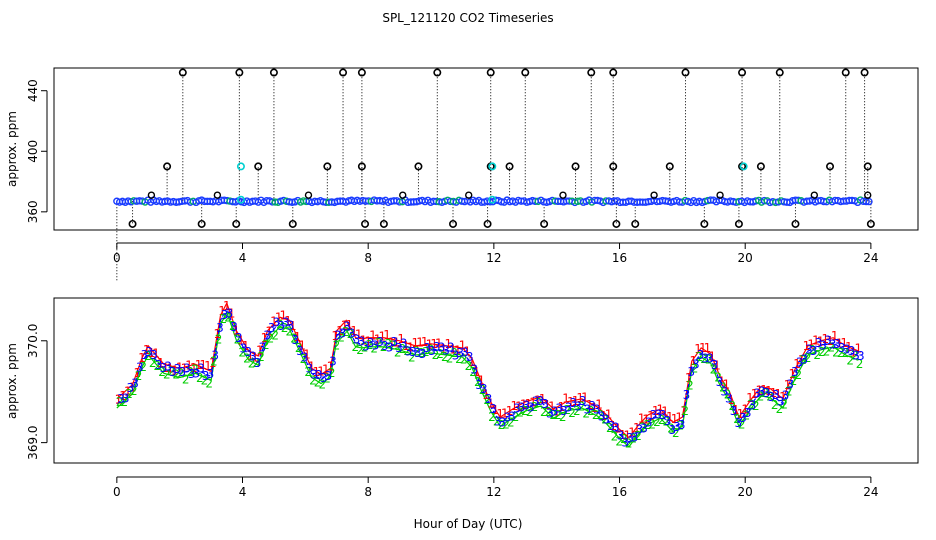 Image resolution: width=936 pixels, height=540 pixels. I want to click on top-y-tick-label: 440, so click(33, 90).